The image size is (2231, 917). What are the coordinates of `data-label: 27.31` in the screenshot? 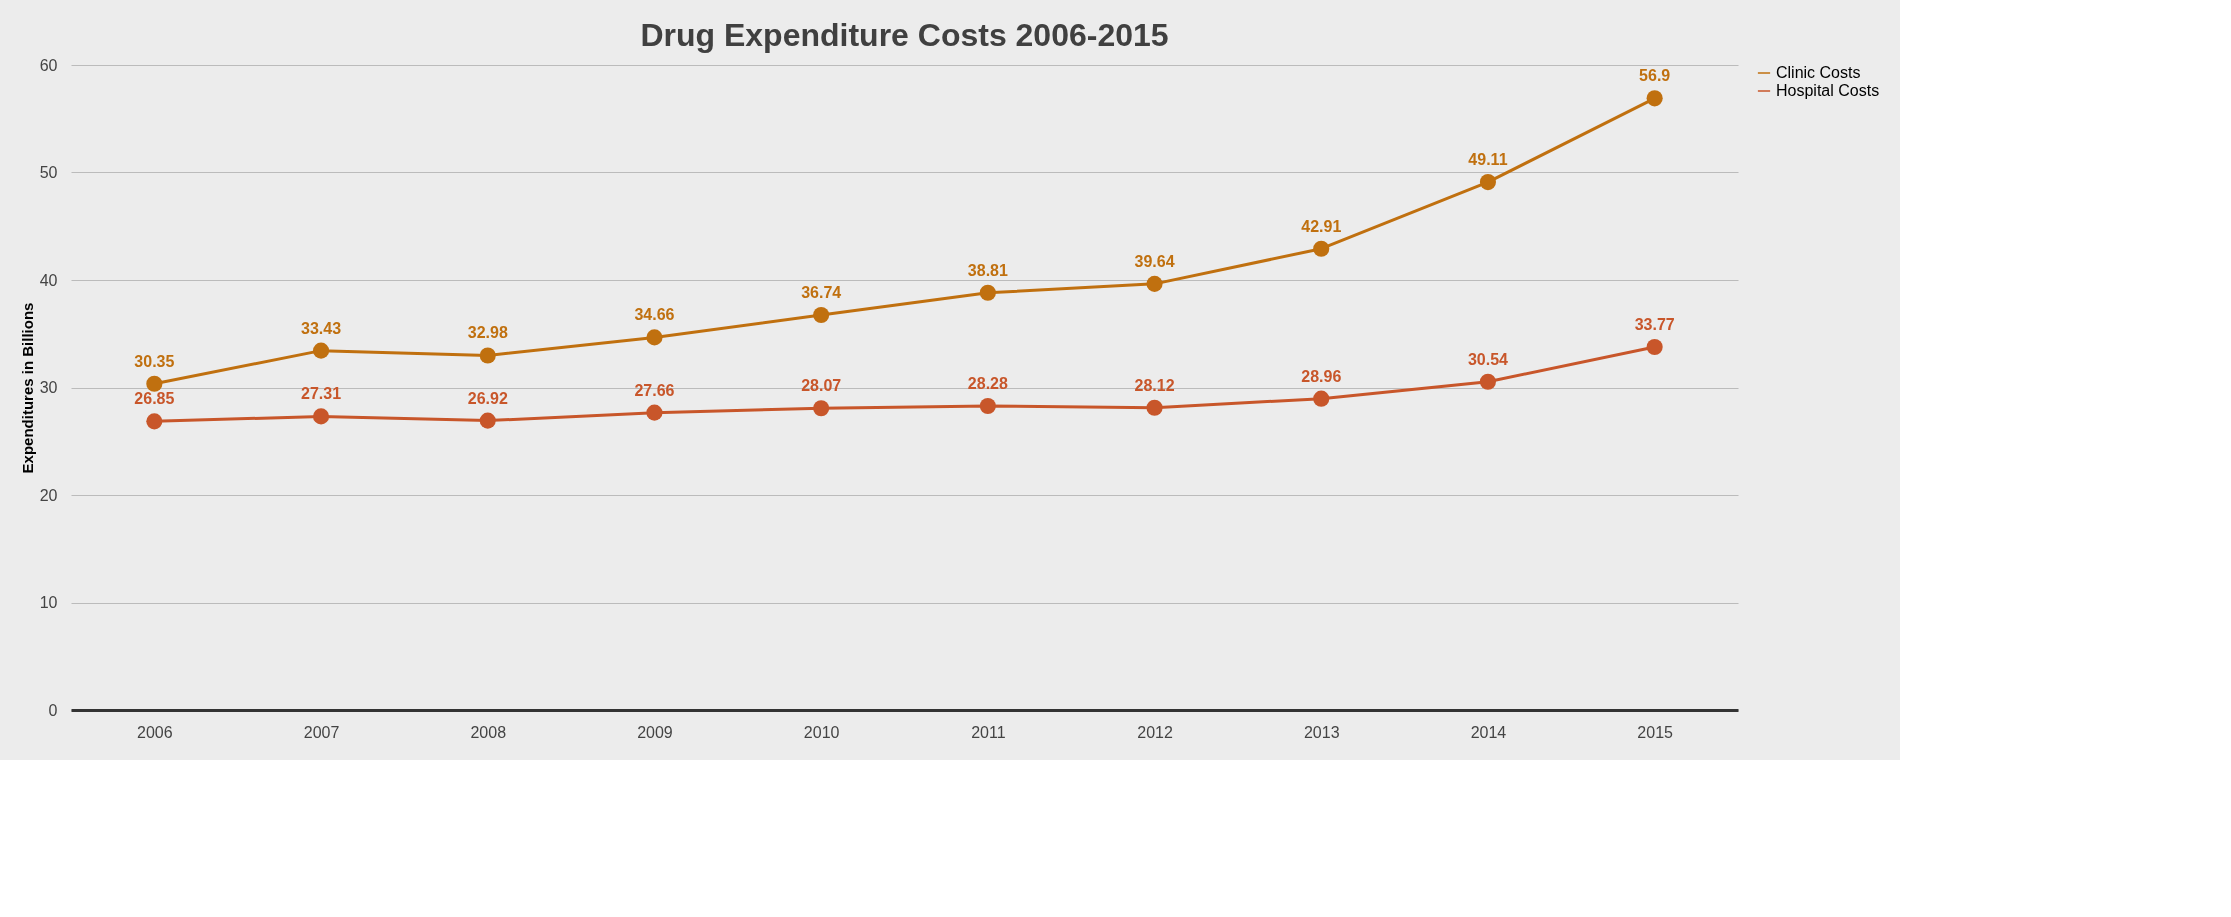 It's located at (321, 394).